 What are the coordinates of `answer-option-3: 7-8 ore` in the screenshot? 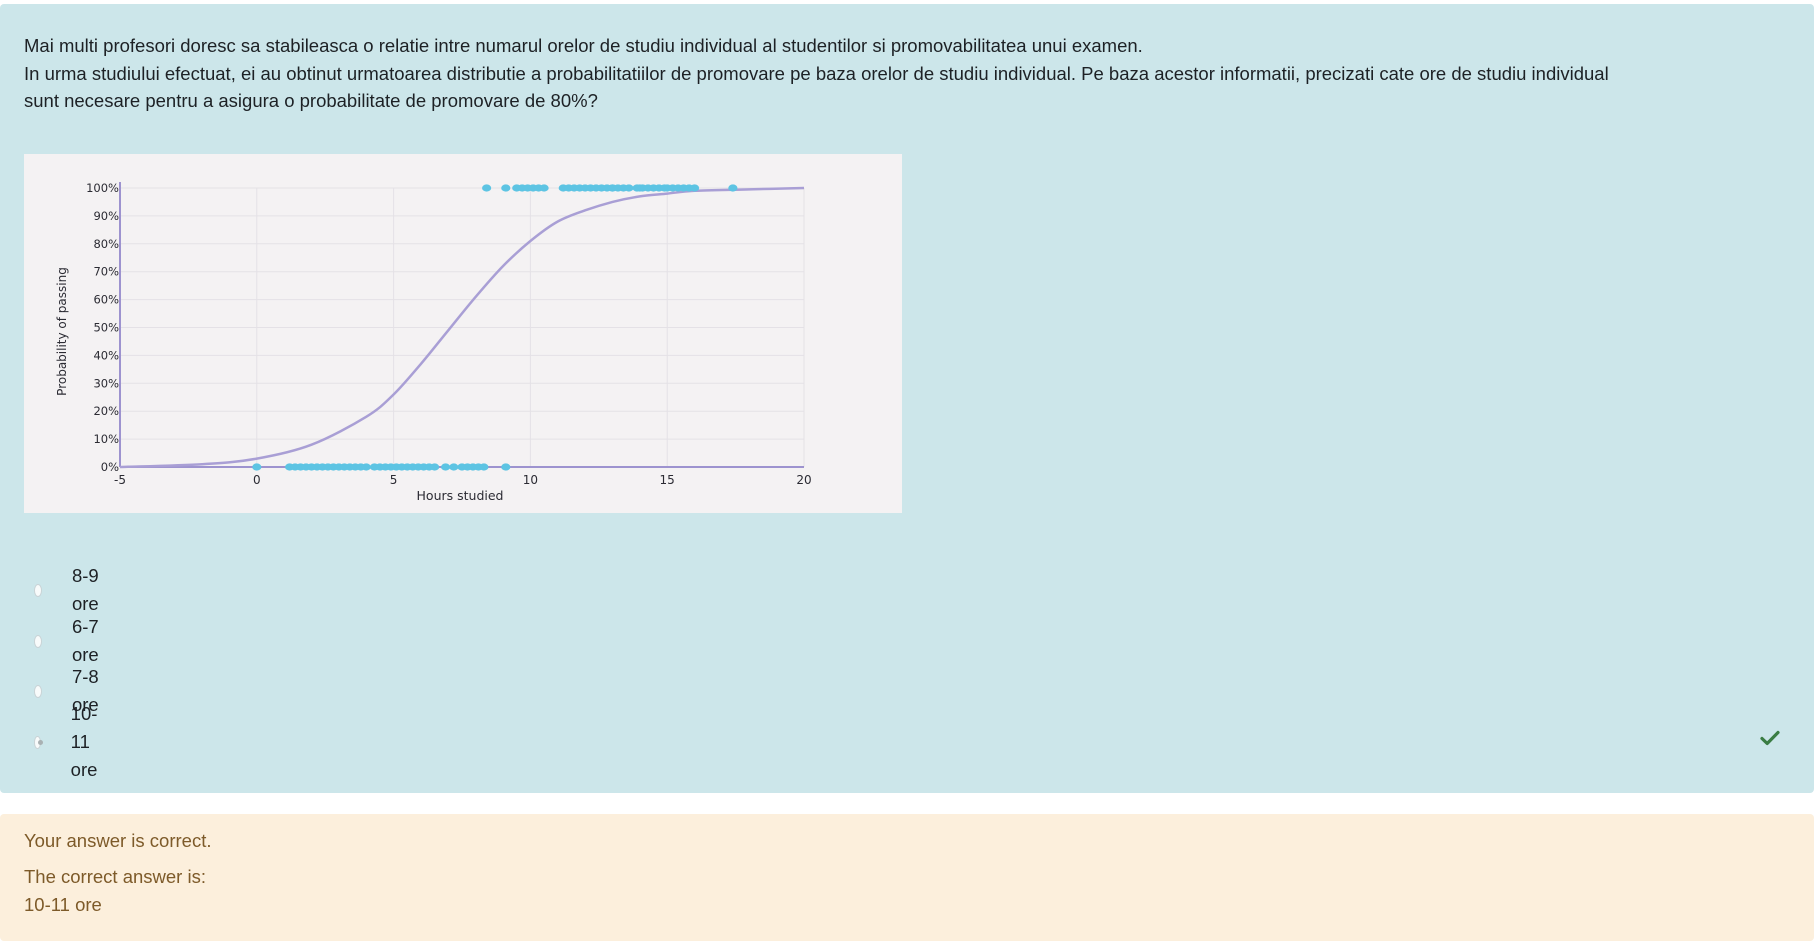 It's located at (69, 690).